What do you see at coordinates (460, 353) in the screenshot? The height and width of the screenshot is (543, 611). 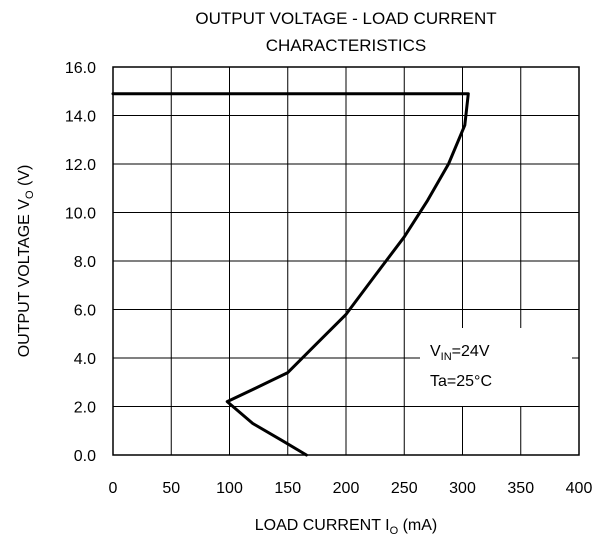 I see `vin-annotation: VIN=24V` at bounding box center [460, 353].